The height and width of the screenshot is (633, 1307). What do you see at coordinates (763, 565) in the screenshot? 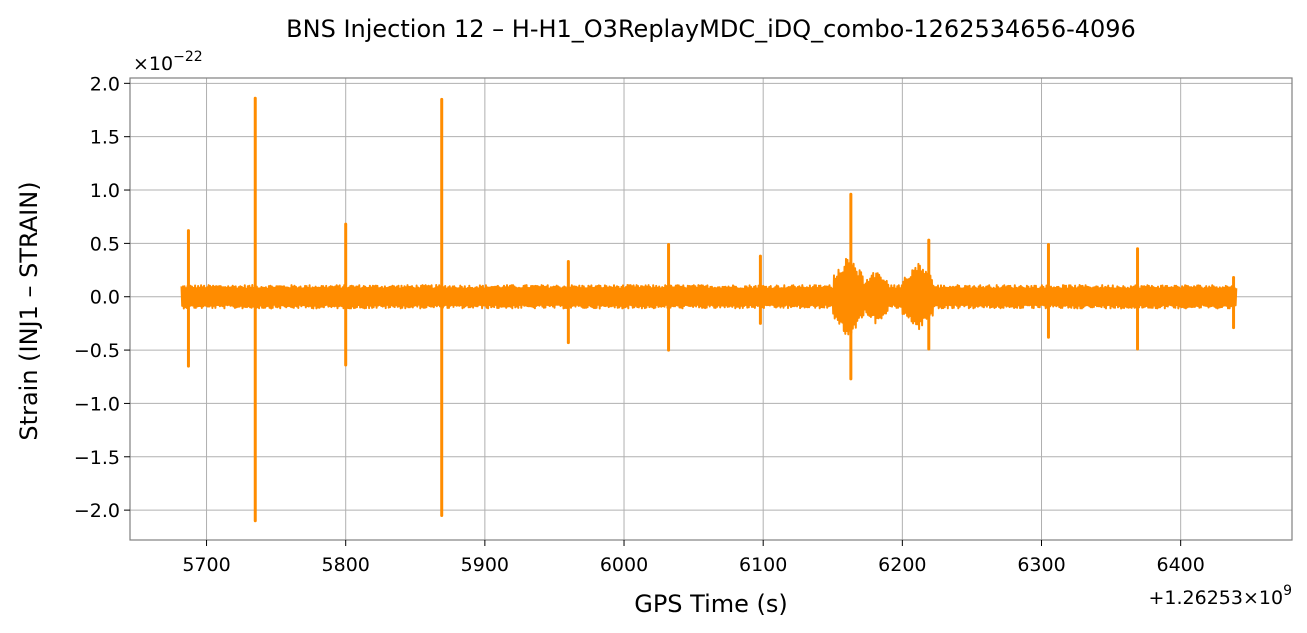
I see `x-tick-label: 6100` at bounding box center [763, 565].